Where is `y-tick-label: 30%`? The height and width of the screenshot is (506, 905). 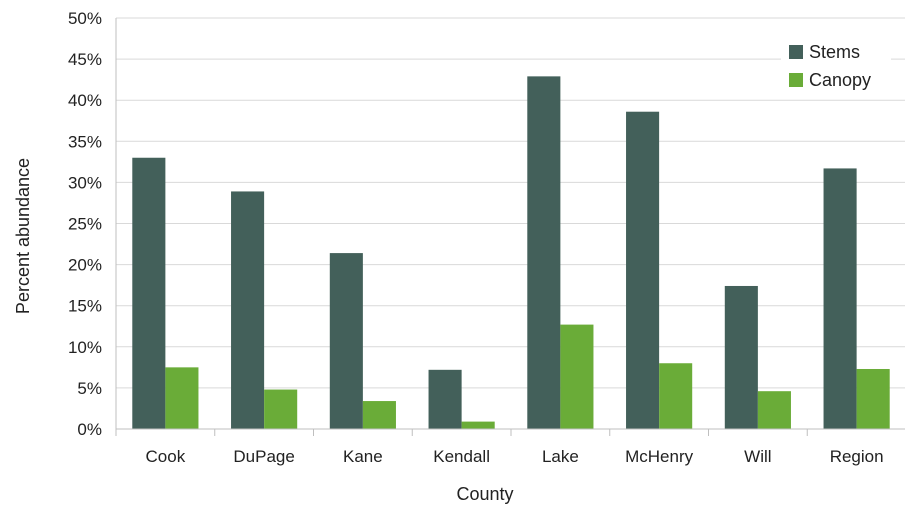
y-tick-label: 30% is located at coordinates (85, 182).